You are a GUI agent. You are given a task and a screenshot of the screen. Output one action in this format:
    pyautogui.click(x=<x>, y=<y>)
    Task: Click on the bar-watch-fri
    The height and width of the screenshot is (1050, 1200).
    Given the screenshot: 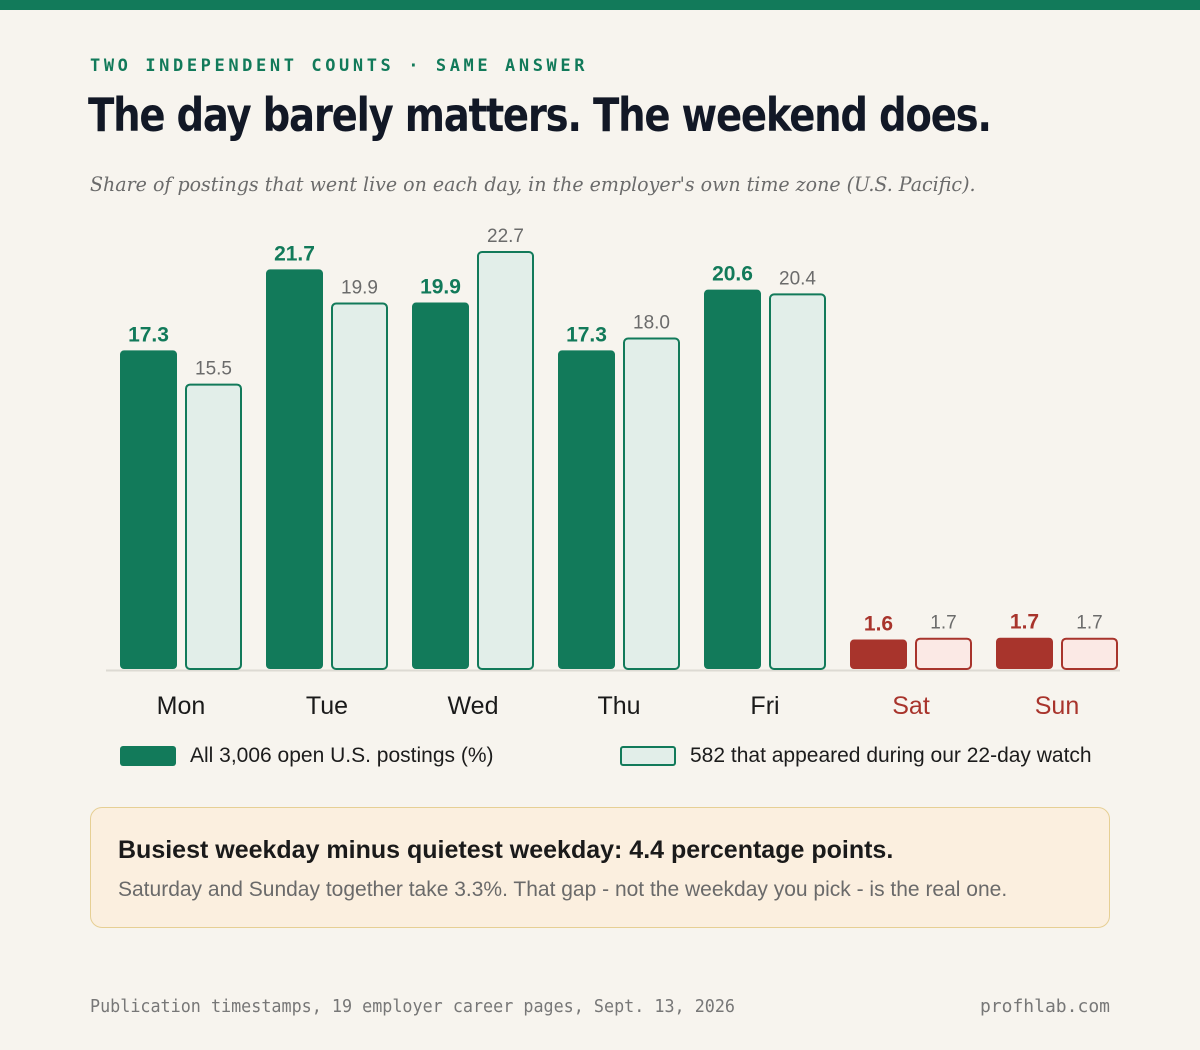 What is the action you would take?
    pyautogui.click(x=797, y=482)
    